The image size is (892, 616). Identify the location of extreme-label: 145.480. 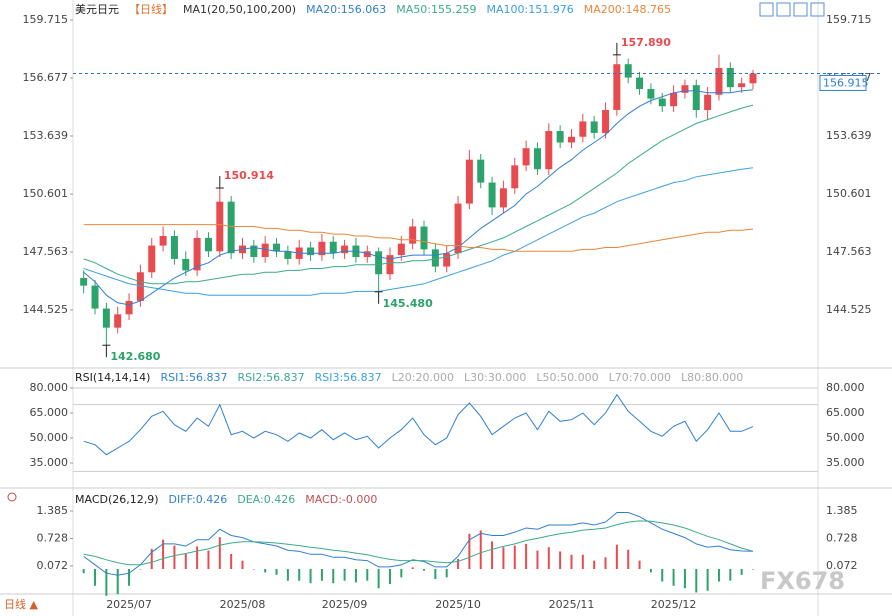
(408, 303).